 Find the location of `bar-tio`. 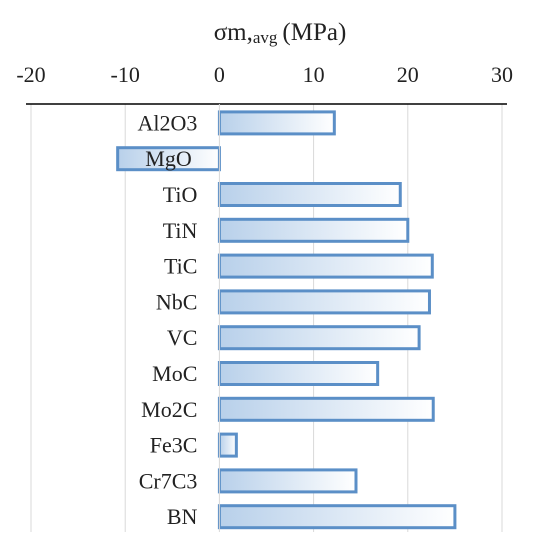

bar-tio is located at coordinates (309, 194).